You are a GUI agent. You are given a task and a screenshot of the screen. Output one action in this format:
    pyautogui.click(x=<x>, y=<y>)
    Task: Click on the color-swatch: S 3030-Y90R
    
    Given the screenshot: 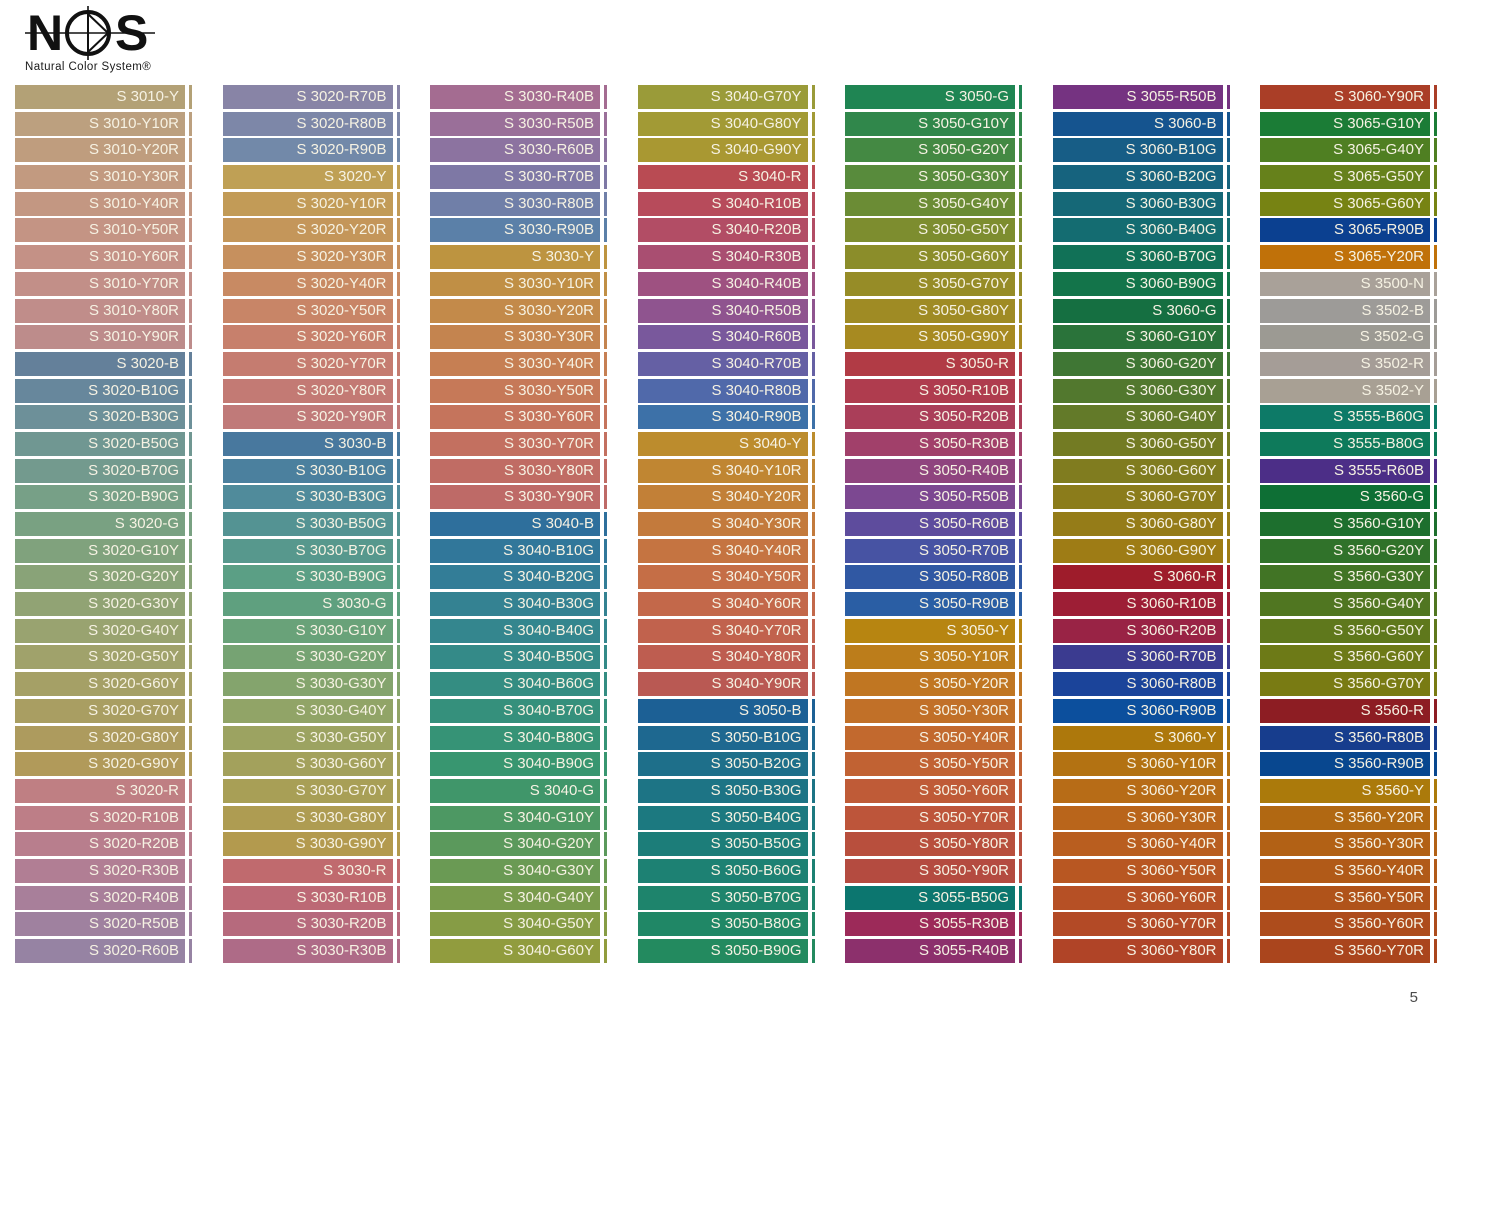 What is the action you would take?
    pyautogui.click(x=518, y=497)
    